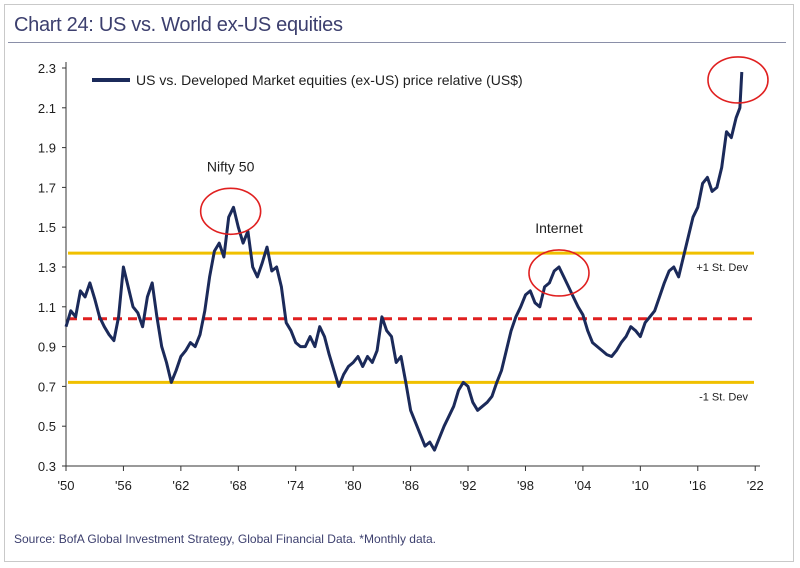 This screenshot has height=568, width=800. What do you see at coordinates (47, 267) in the screenshot?
I see `y-tick-label: 1.3` at bounding box center [47, 267].